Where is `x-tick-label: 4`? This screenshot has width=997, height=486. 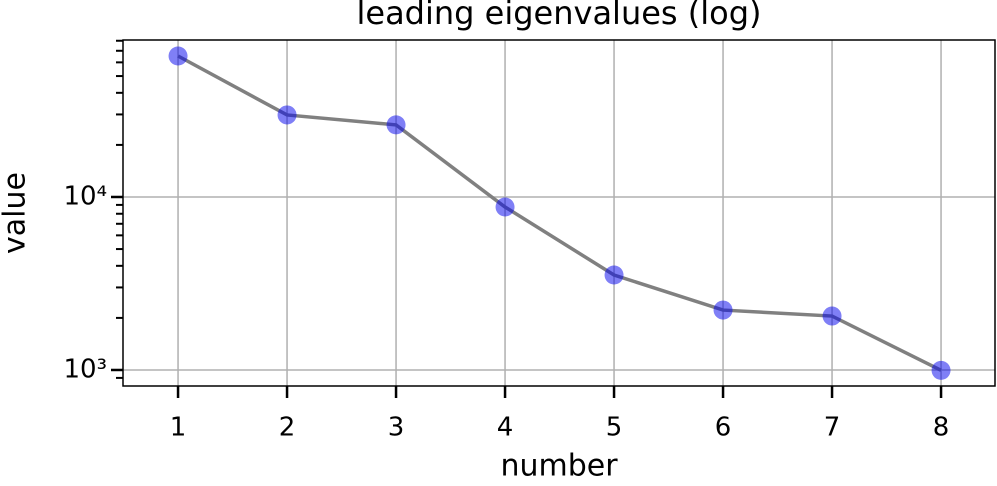 x-tick-label: 4 is located at coordinates (505, 428).